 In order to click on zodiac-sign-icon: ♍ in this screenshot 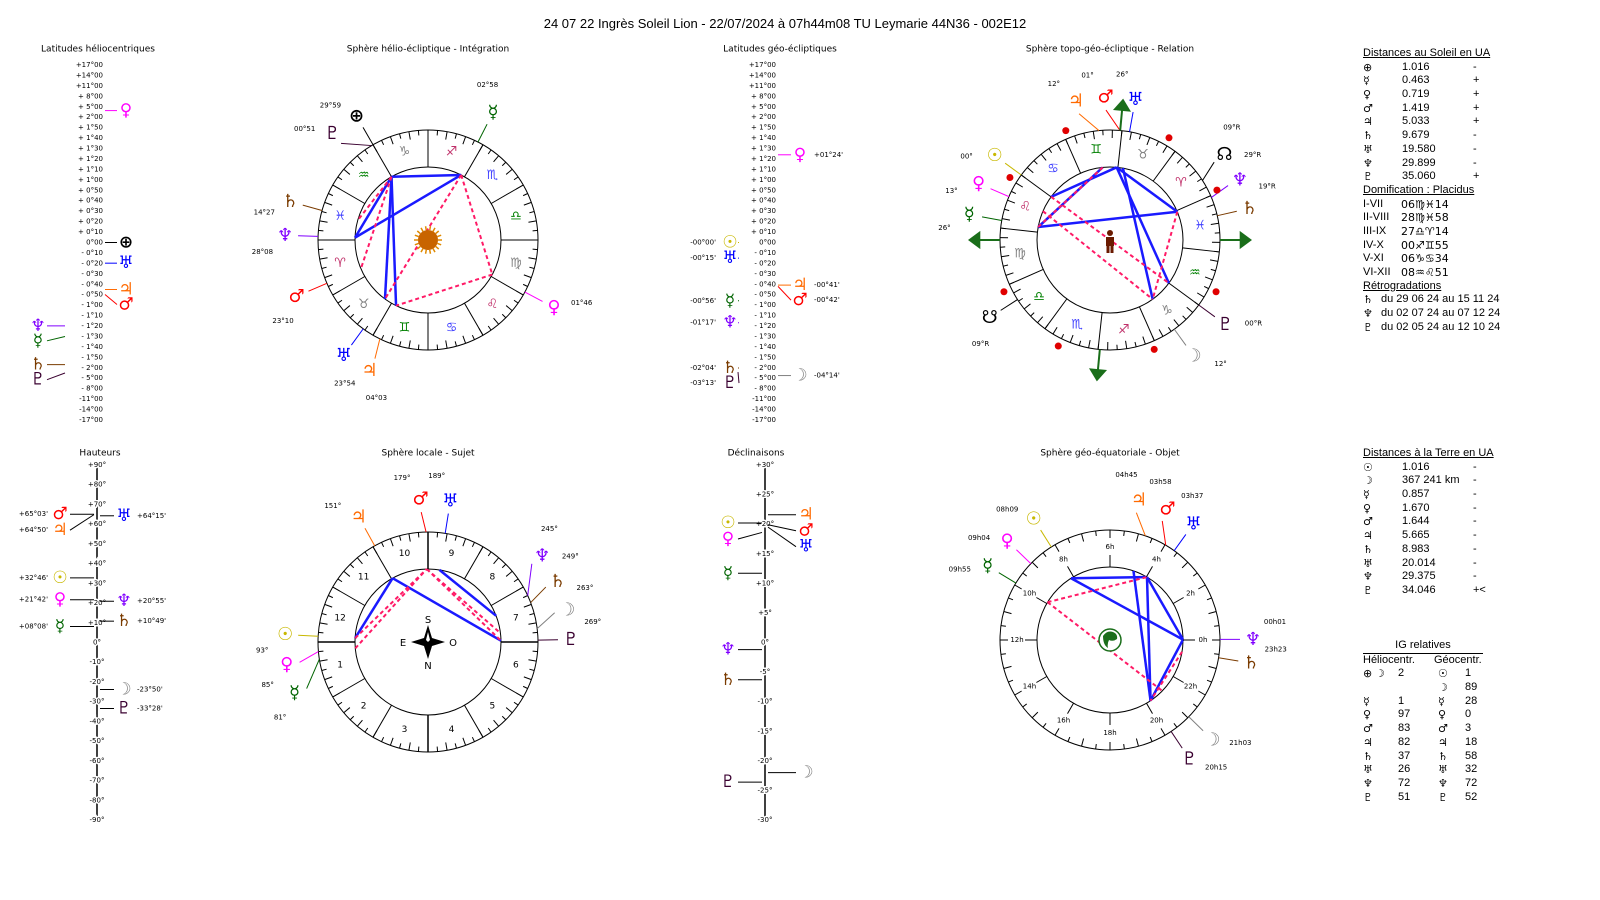, I will do `click(516, 263)`.